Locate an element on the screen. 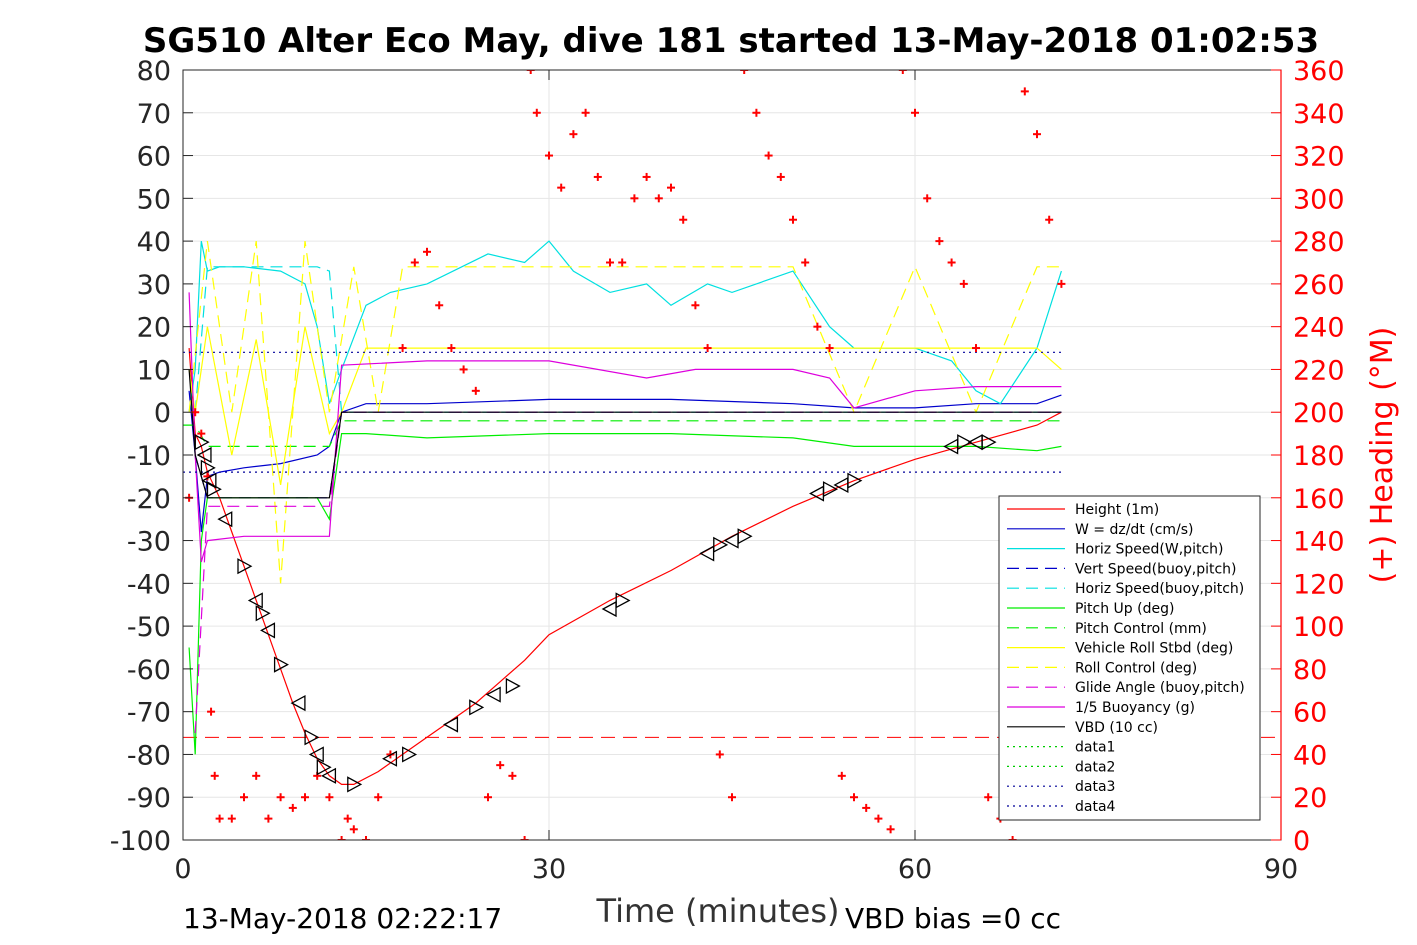  x-tick-label: 30 is located at coordinates (549, 869).